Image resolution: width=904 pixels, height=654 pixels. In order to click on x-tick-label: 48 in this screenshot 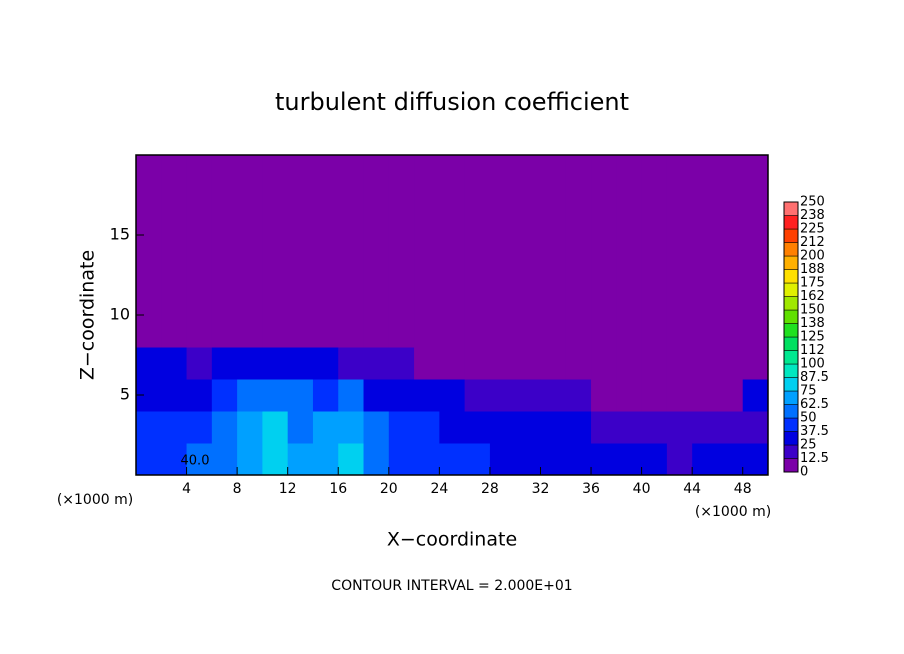, I will do `click(743, 489)`.